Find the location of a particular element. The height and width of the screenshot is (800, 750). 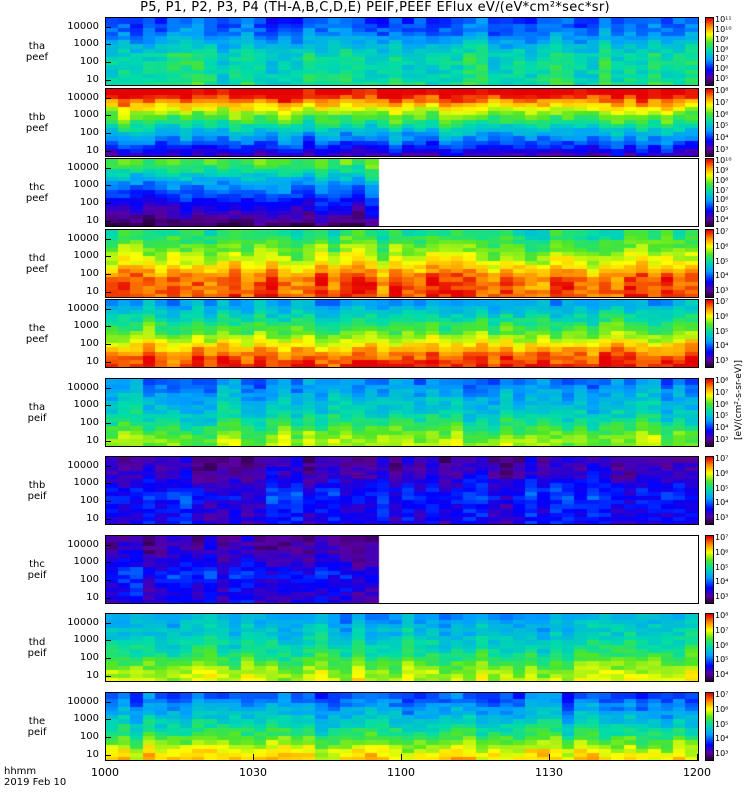

panel-ylabel: tha peef is located at coordinates (37, 52).